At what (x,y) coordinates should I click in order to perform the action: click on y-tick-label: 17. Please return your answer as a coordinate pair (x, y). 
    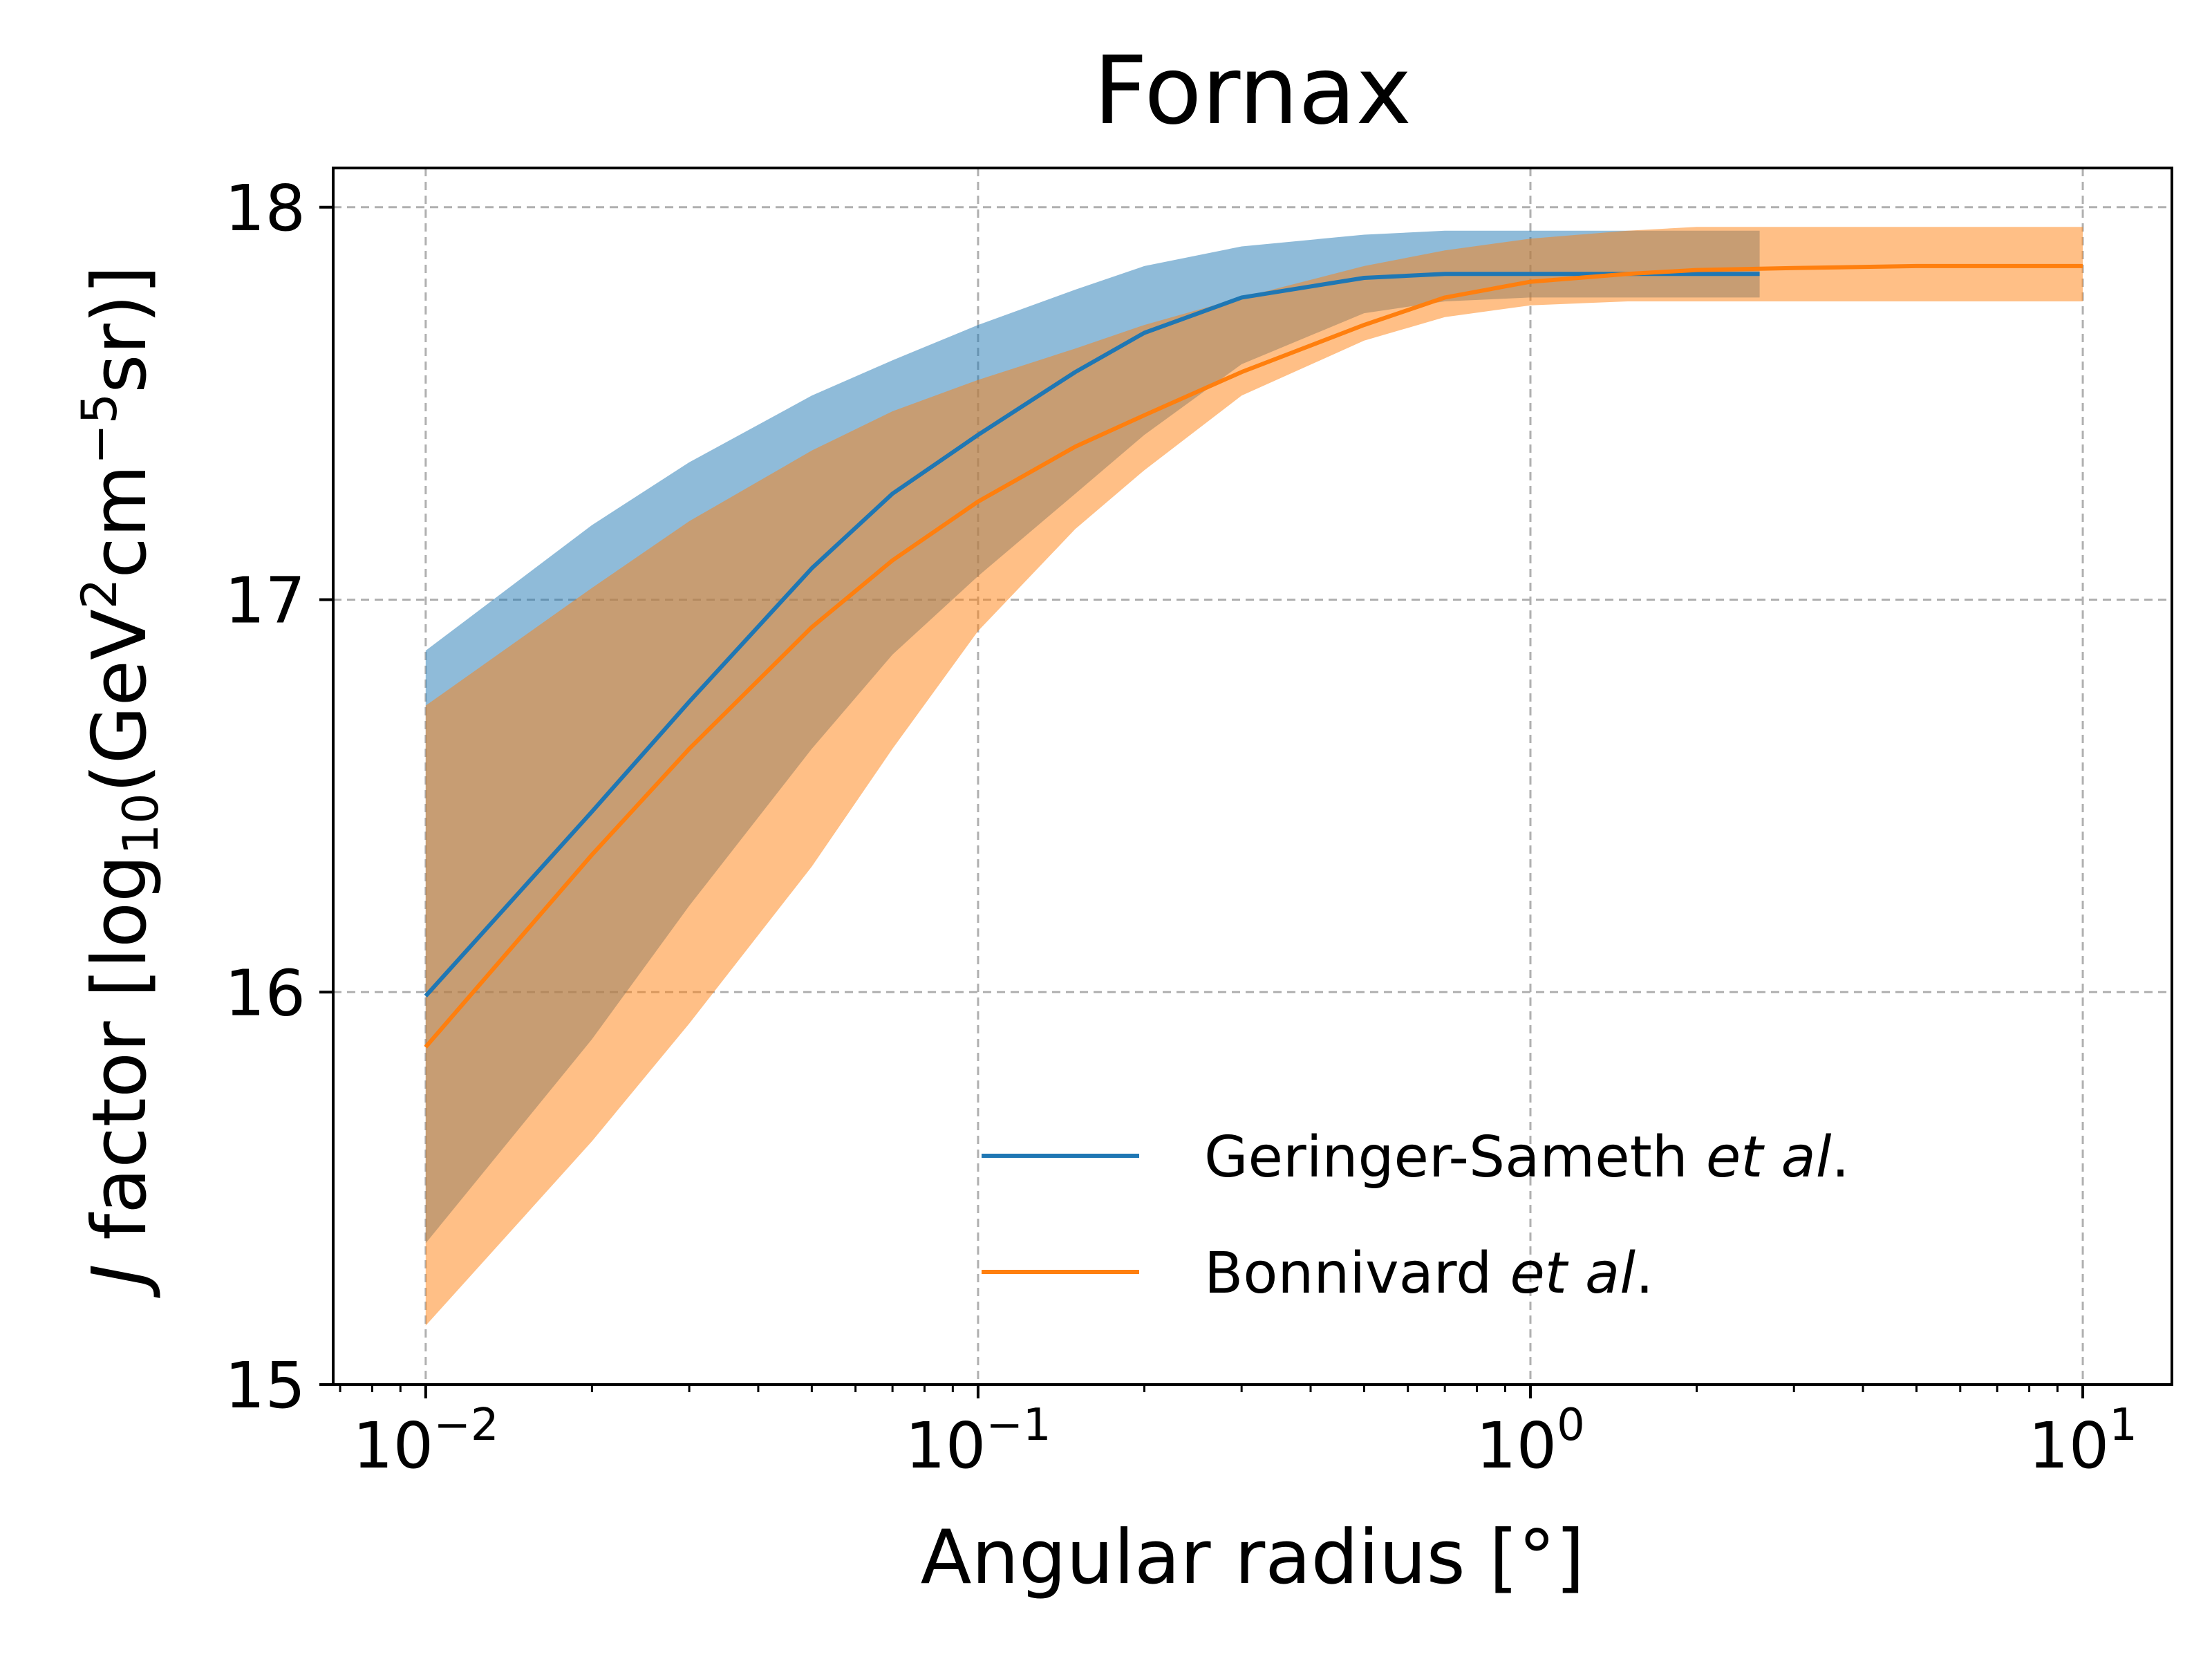
    Looking at the image, I should click on (265, 601).